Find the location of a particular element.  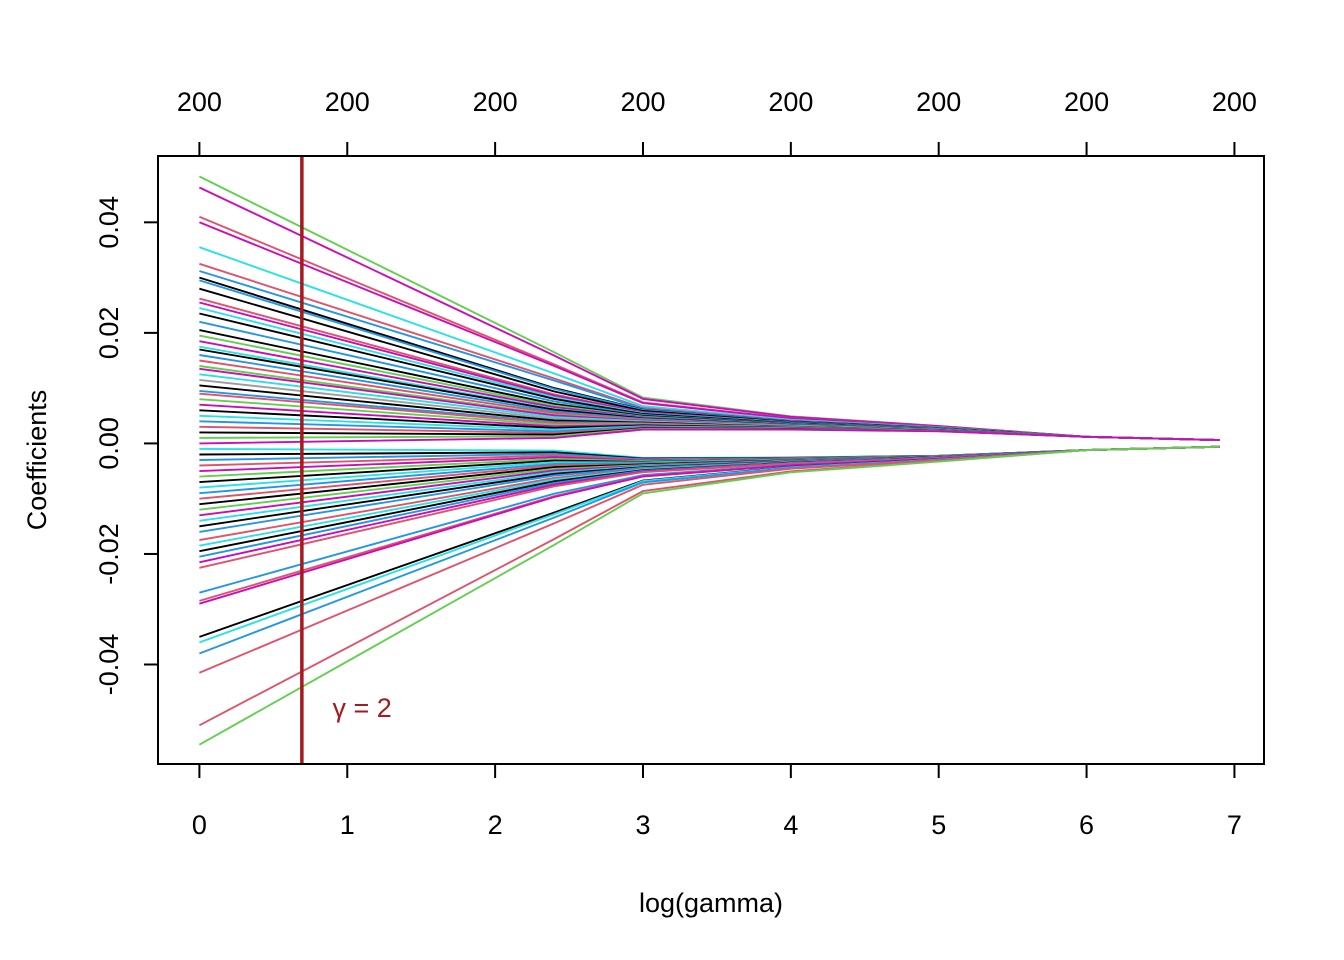

gamma-marker-label: γ = 2 is located at coordinates (361, 708).